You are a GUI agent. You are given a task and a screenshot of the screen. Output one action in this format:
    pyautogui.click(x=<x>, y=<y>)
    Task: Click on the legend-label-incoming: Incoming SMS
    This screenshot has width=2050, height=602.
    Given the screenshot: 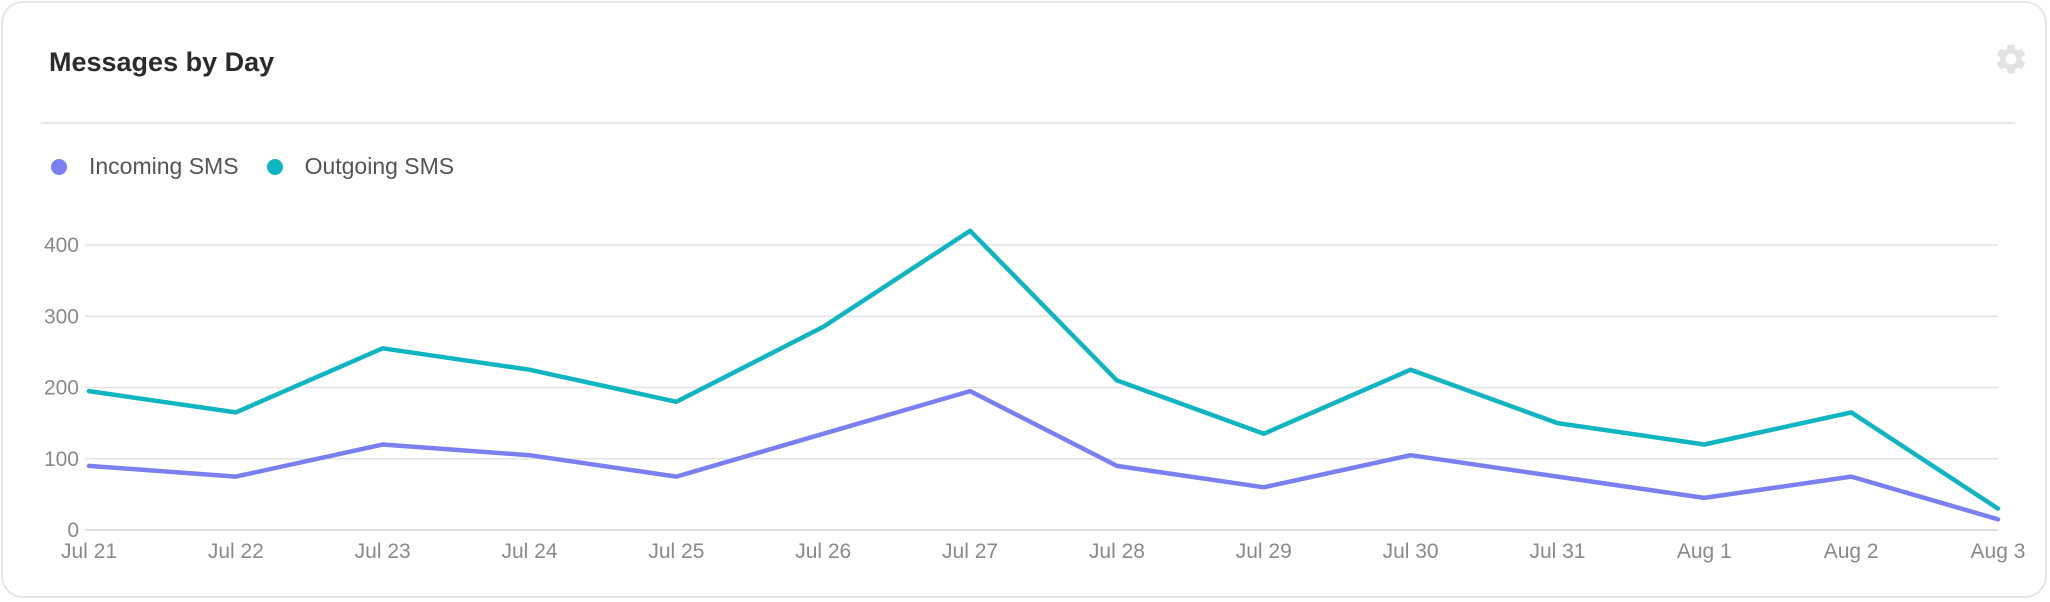 What is the action you would take?
    pyautogui.click(x=164, y=166)
    